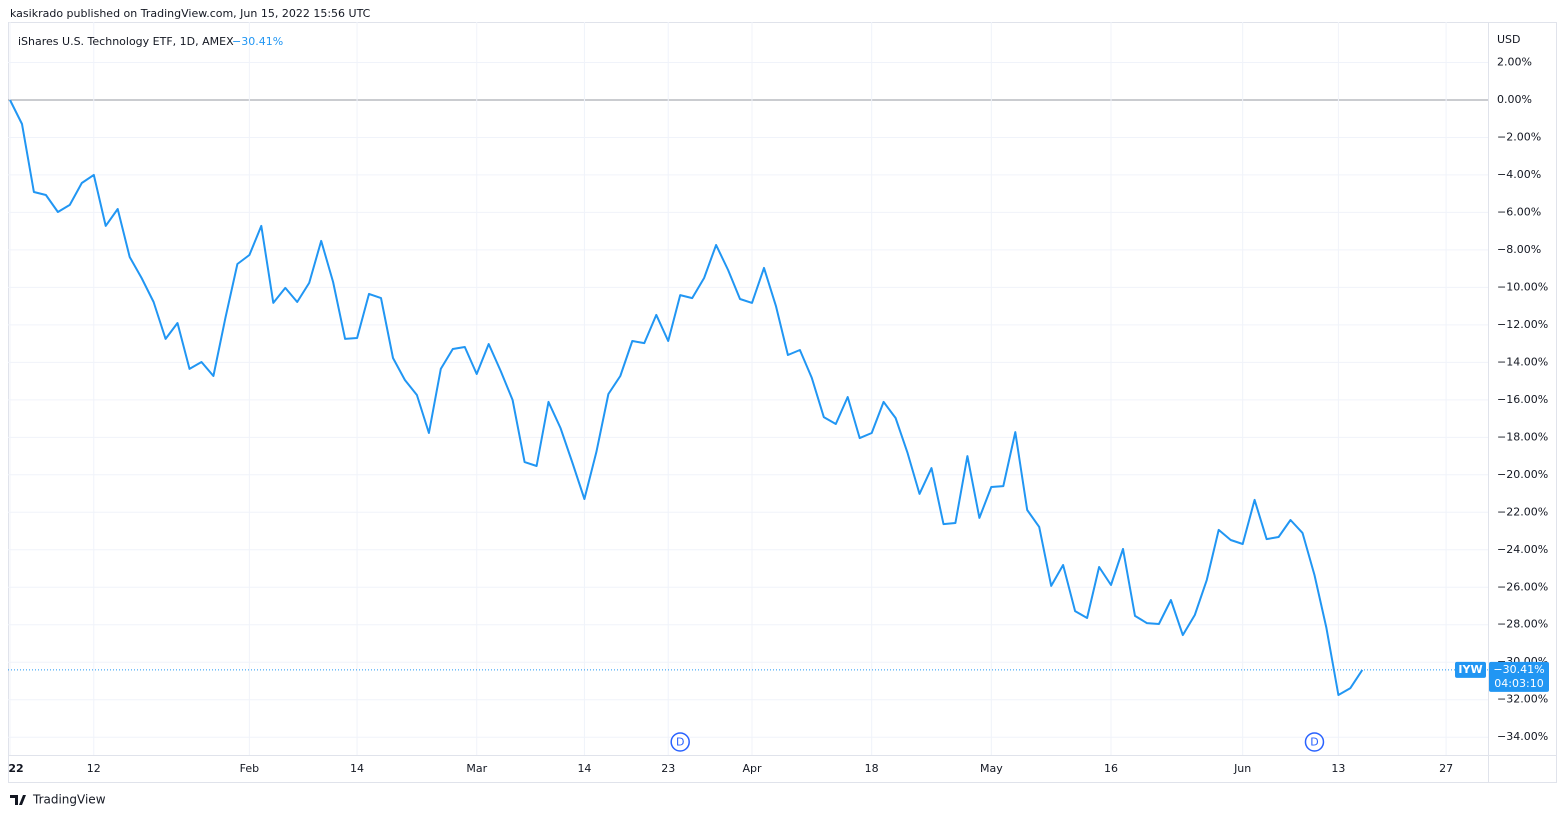 This screenshot has width=1566, height=818. I want to click on x-tick-label: May, so click(991, 768).